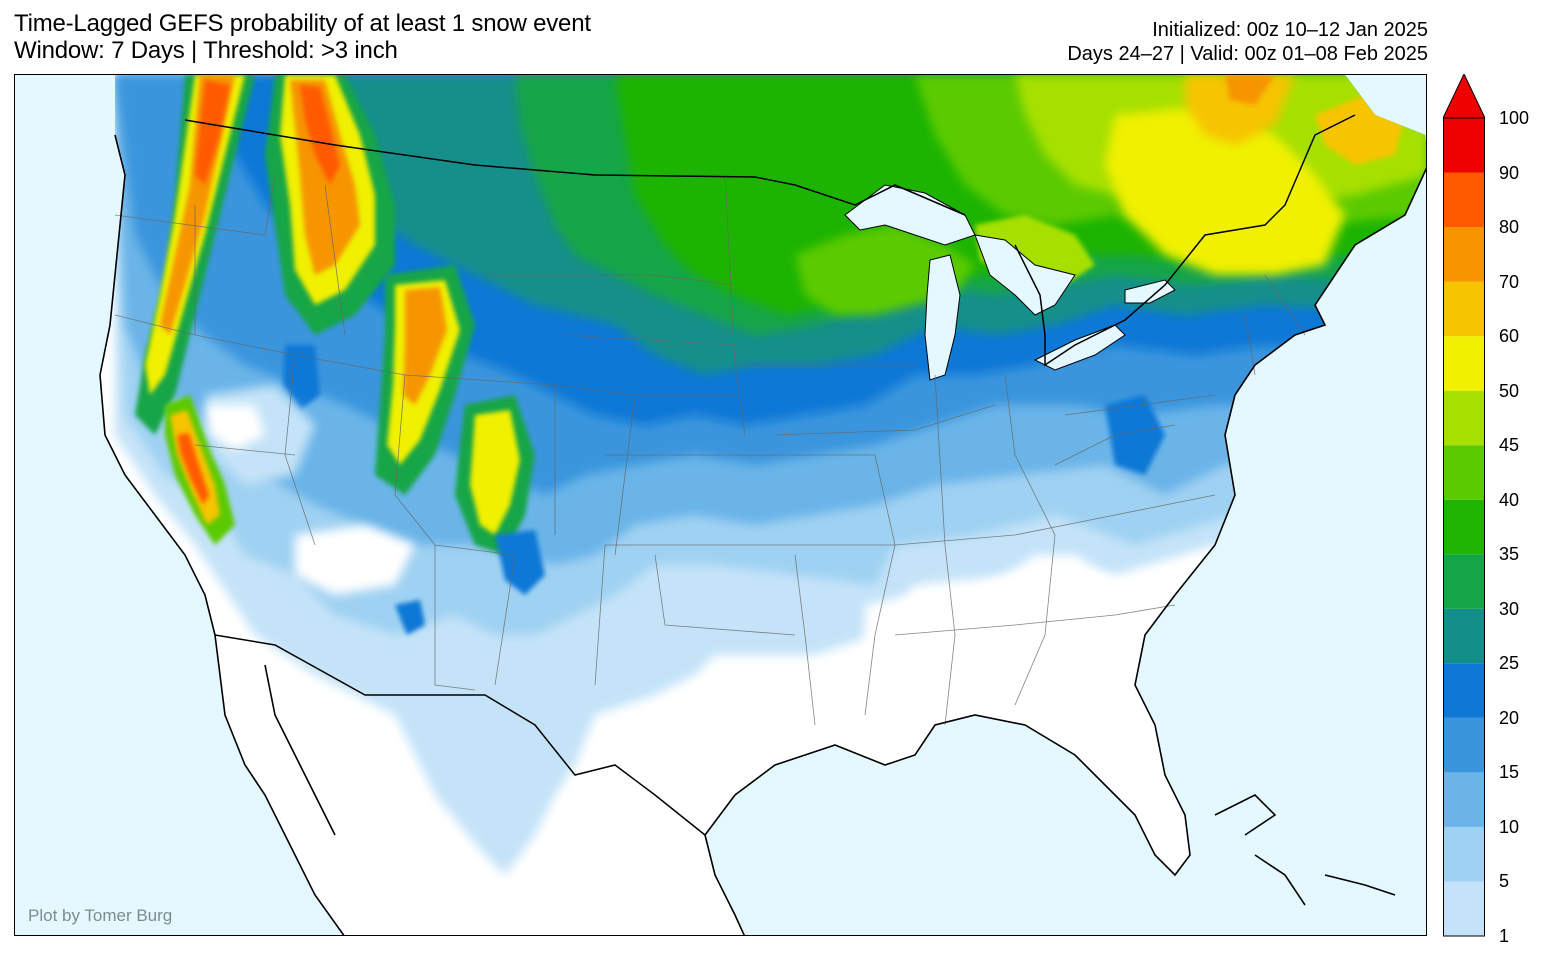  What do you see at coordinates (1509, 663) in the screenshot?
I see `colorbar-tick-label: 25` at bounding box center [1509, 663].